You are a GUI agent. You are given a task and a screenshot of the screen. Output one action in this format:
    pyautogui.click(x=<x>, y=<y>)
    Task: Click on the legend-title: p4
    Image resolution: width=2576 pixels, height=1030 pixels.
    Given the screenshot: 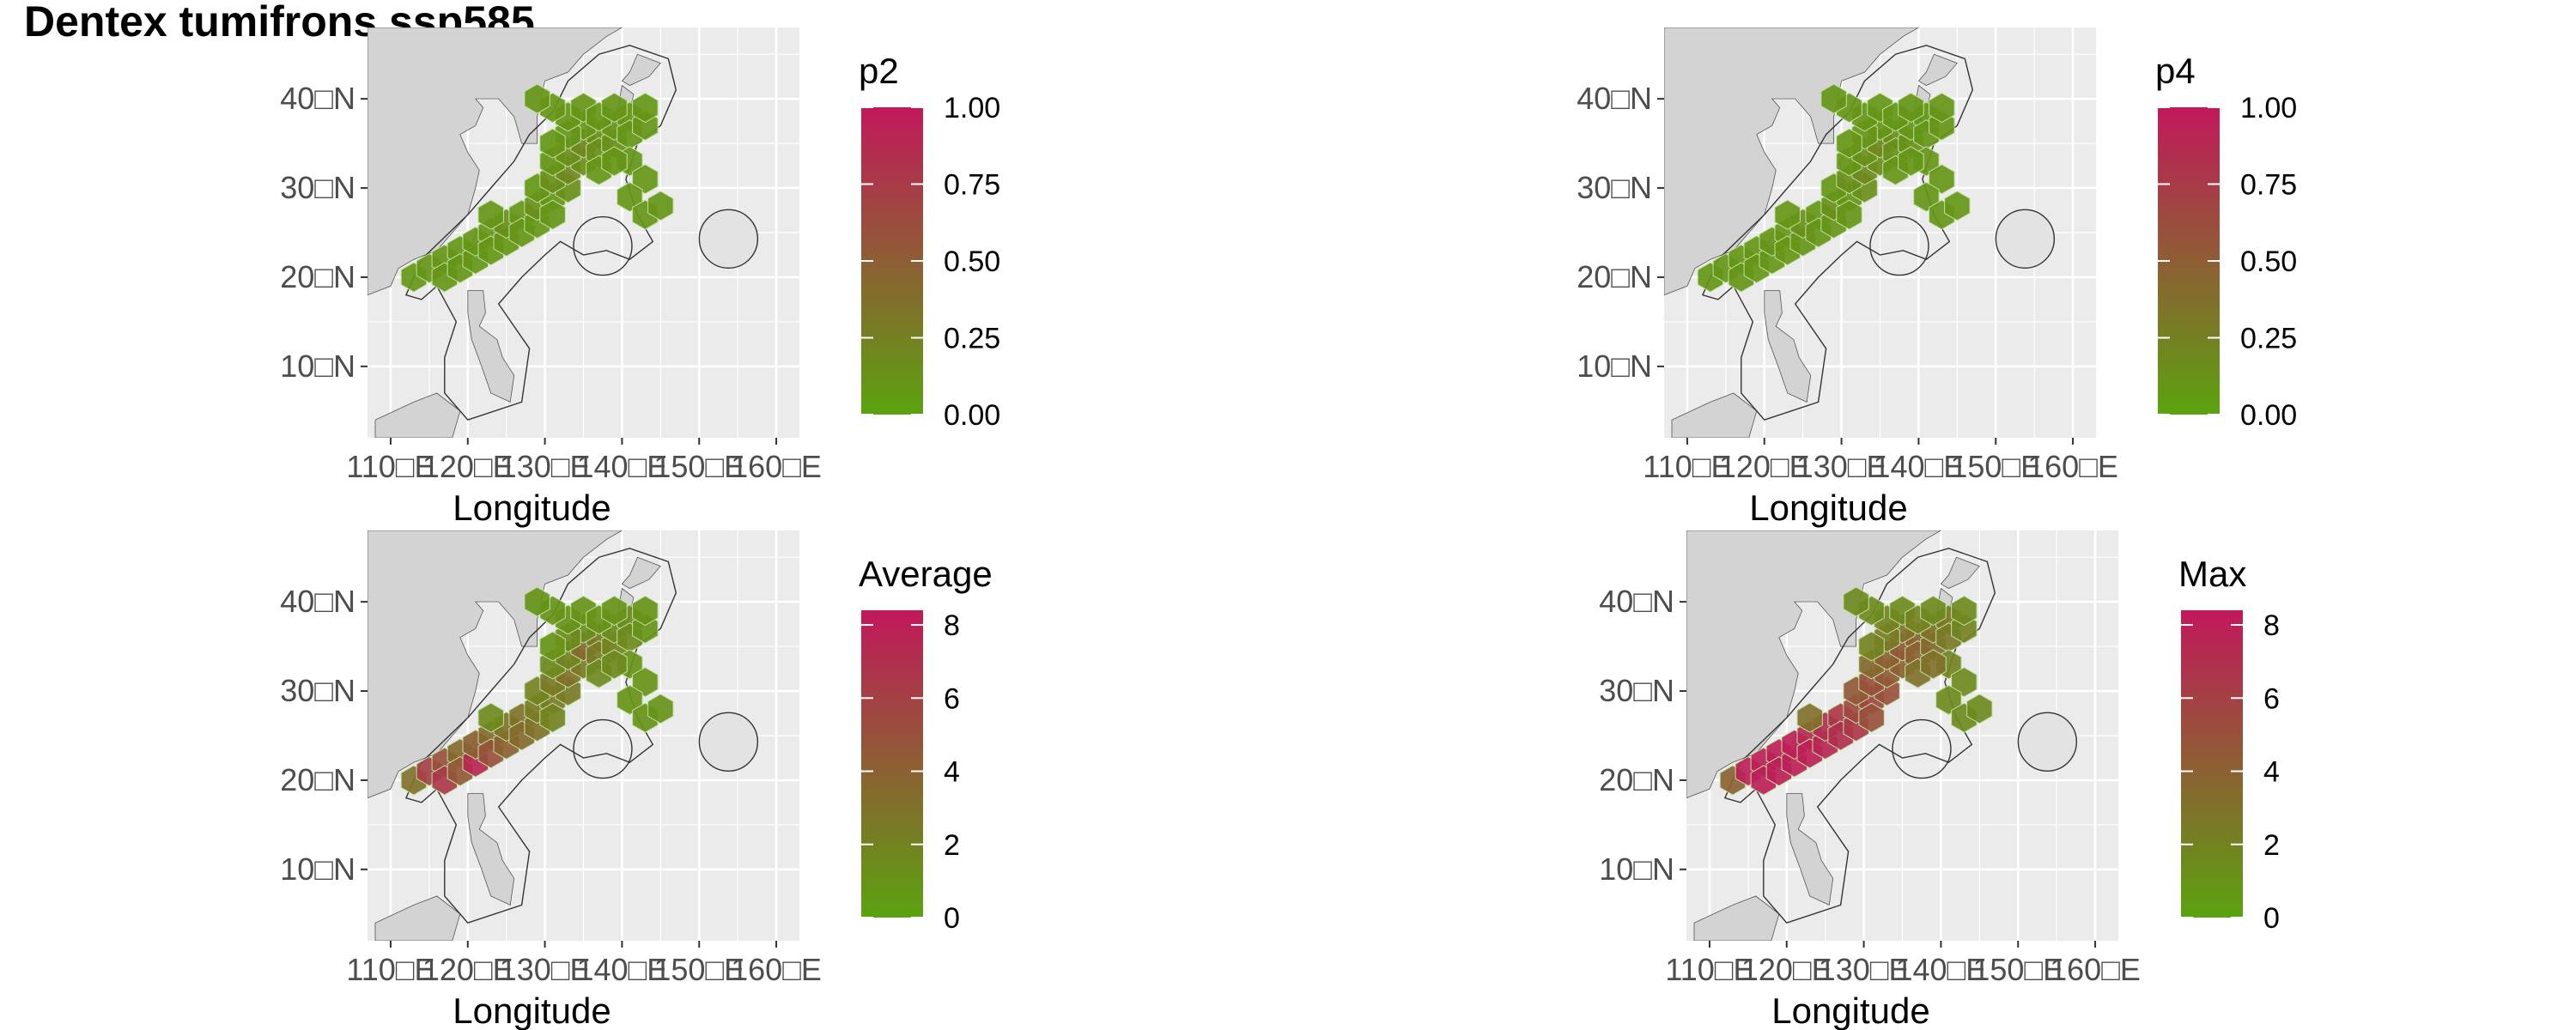 What is the action you would take?
    pyautogui.click(x=2175, y=71)
    